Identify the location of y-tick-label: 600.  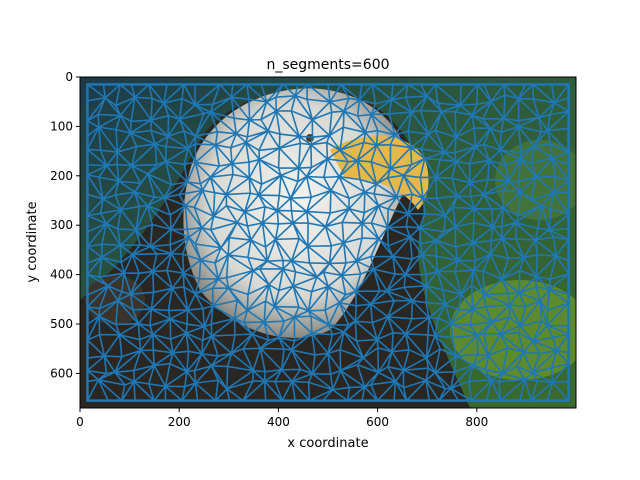
(61, 373).